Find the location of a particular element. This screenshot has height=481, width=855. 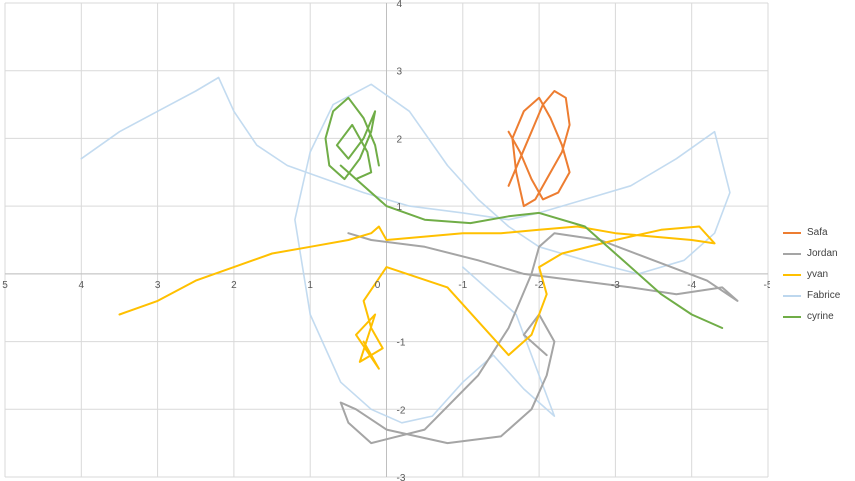

x-tick-label: -1 is located at coordinates (462, 285).